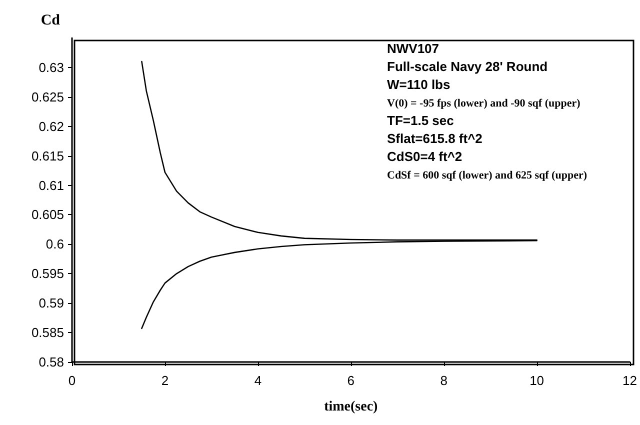  I want to click on x-tick-label: 4, so click(258, 380).